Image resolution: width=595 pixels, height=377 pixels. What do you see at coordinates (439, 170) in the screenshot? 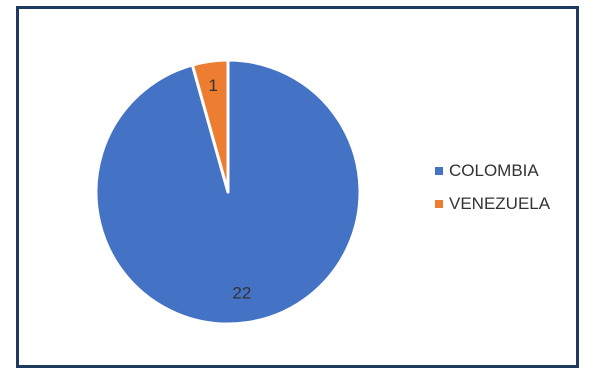
I see `legend-swatch-colombia` at bounding box center [439, 170].